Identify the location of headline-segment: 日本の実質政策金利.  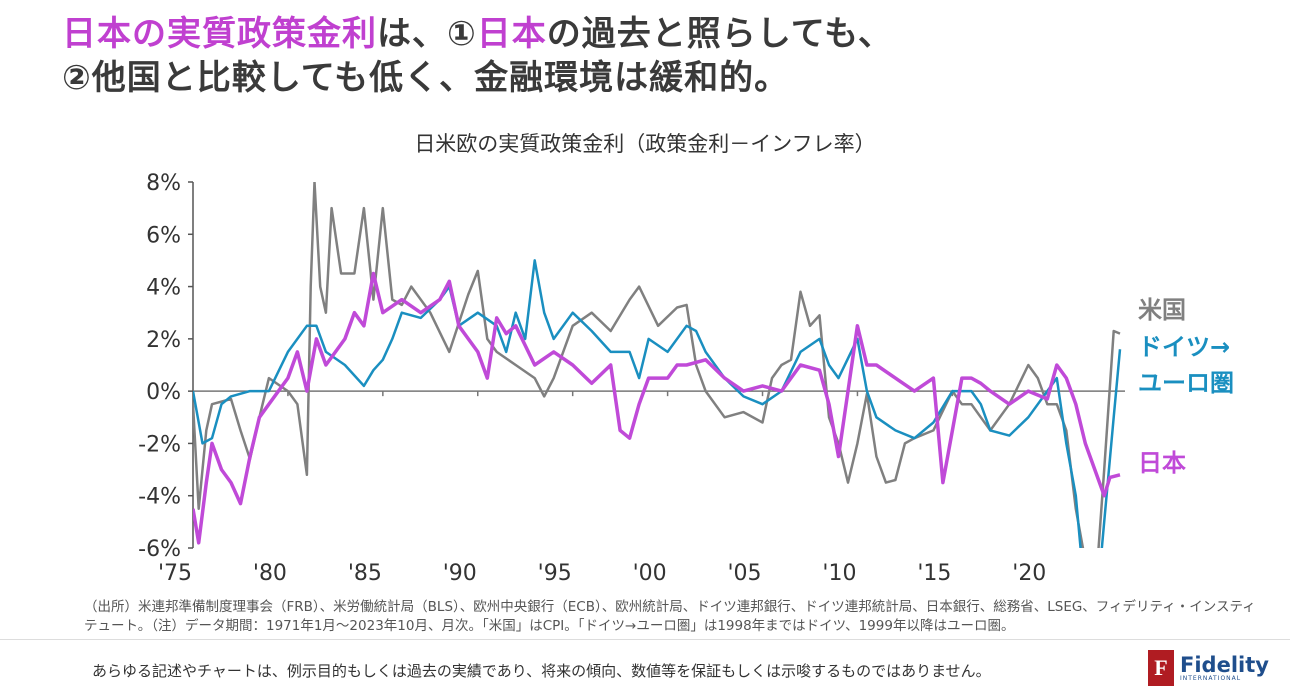
(219, 34).